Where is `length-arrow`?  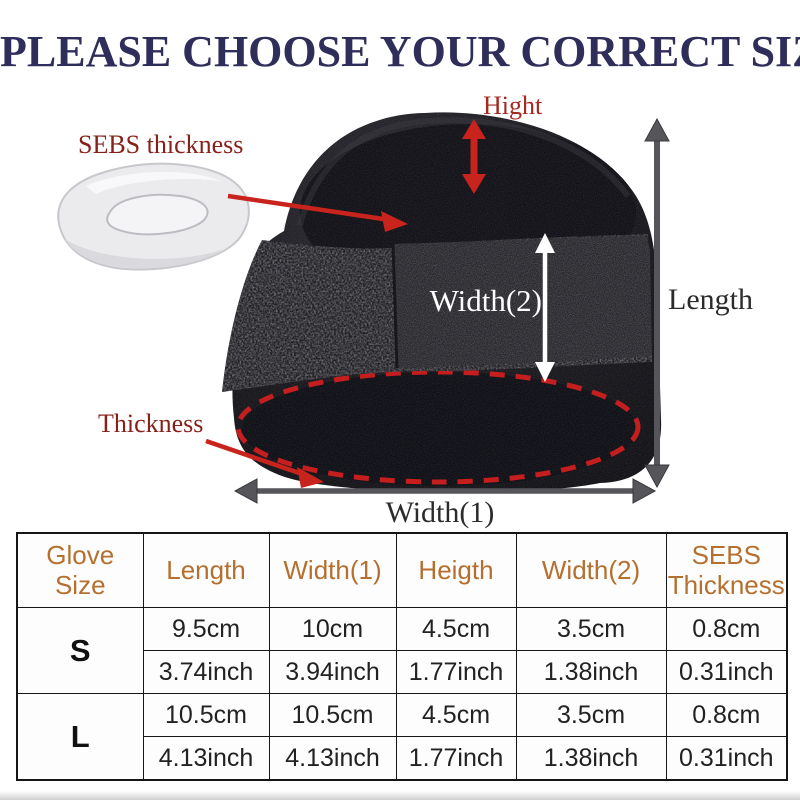 length-arrow is located at coordinates (657, 303).